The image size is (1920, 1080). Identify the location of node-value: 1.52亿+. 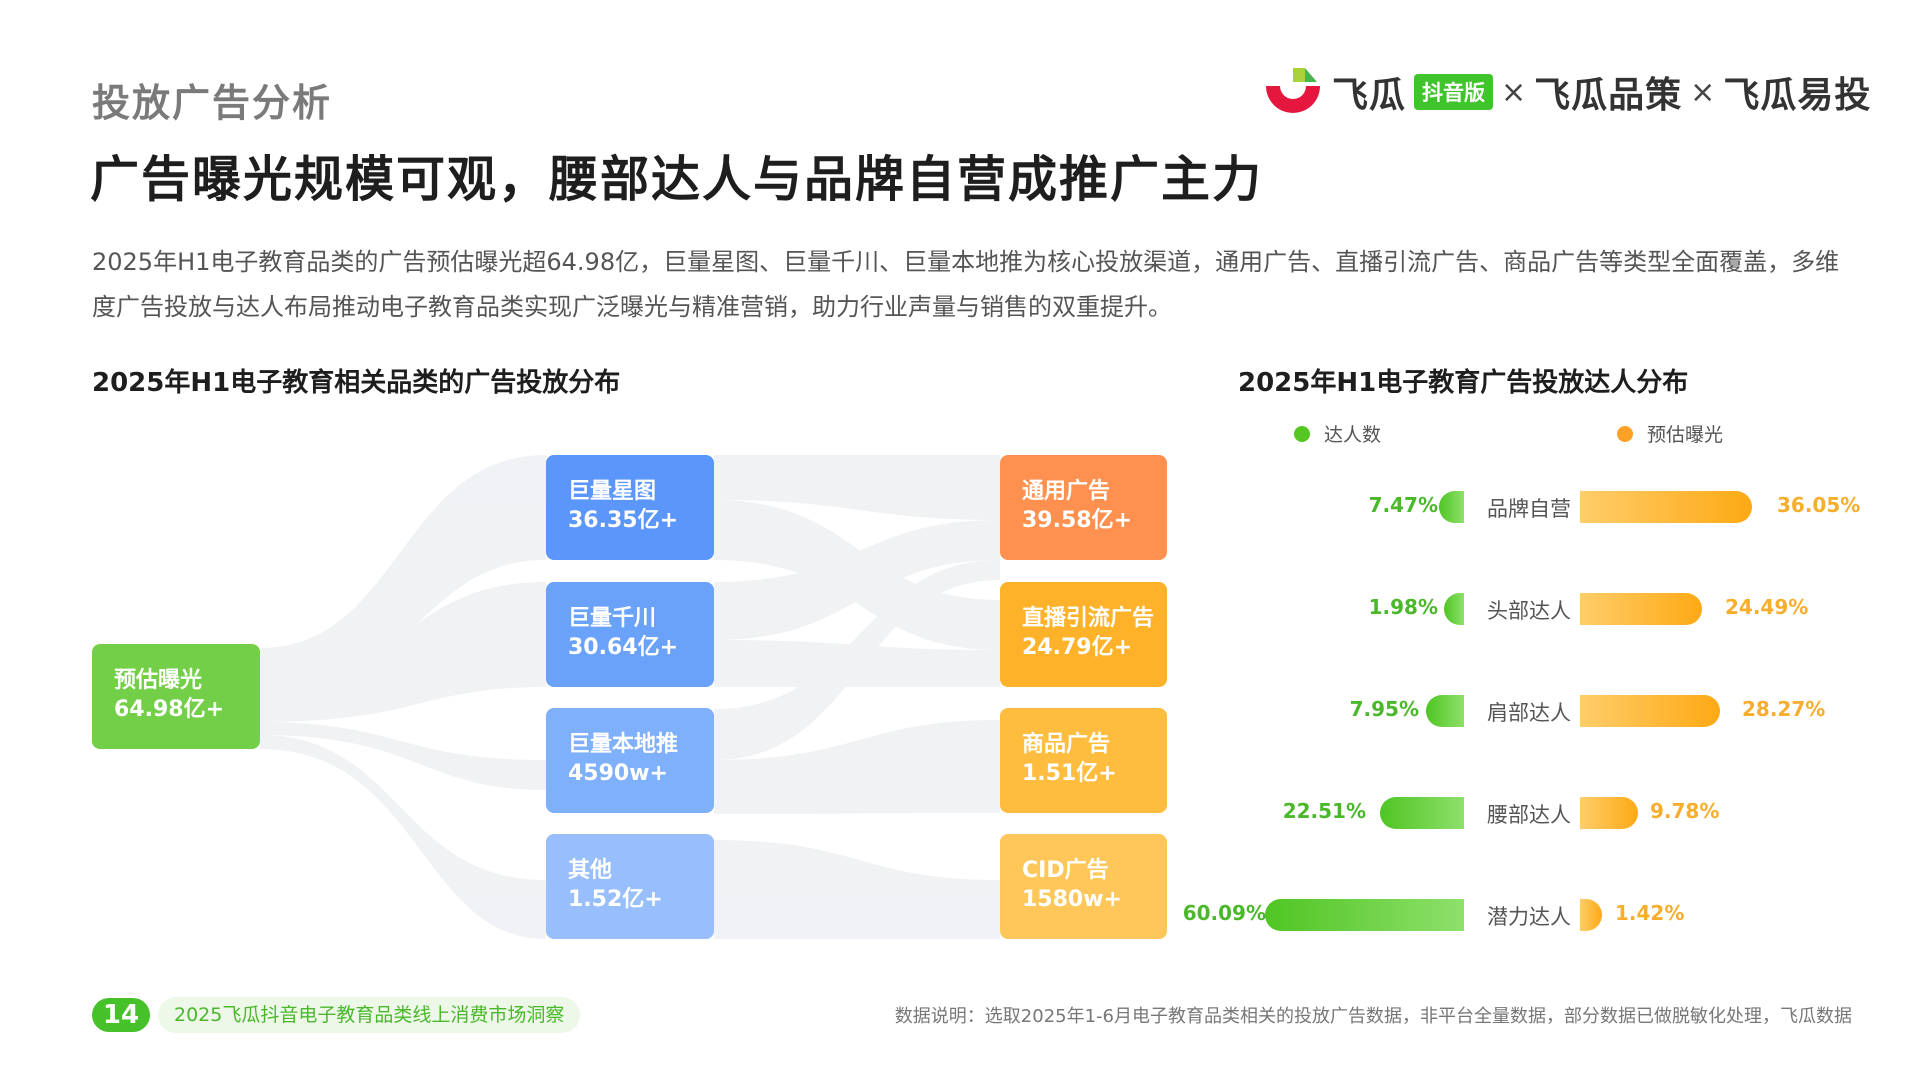
(615, 899).